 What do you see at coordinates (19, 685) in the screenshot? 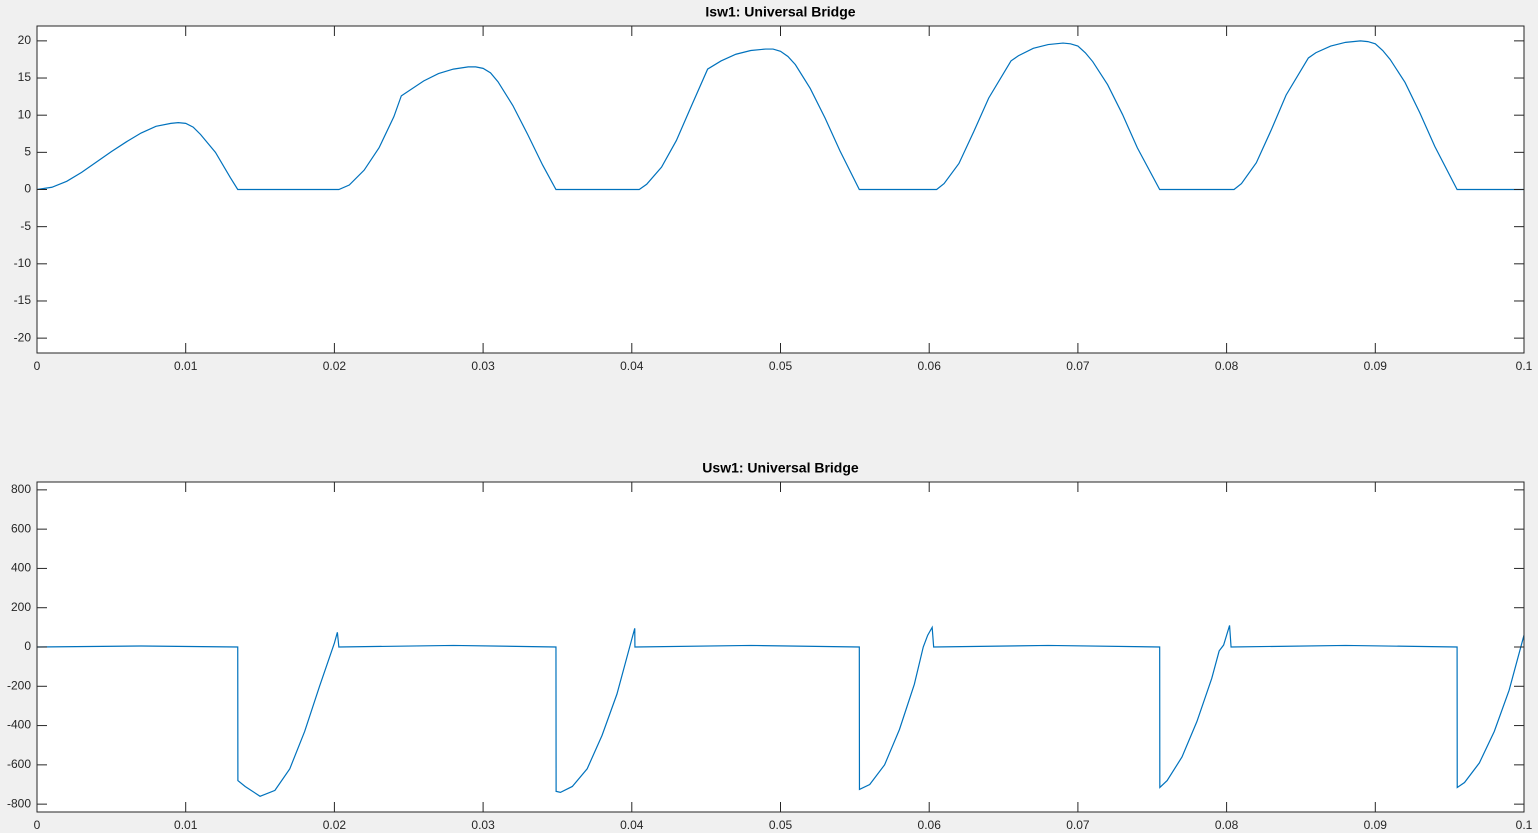
I see `y-tick-label: -200` at bounding box center [19, 685].